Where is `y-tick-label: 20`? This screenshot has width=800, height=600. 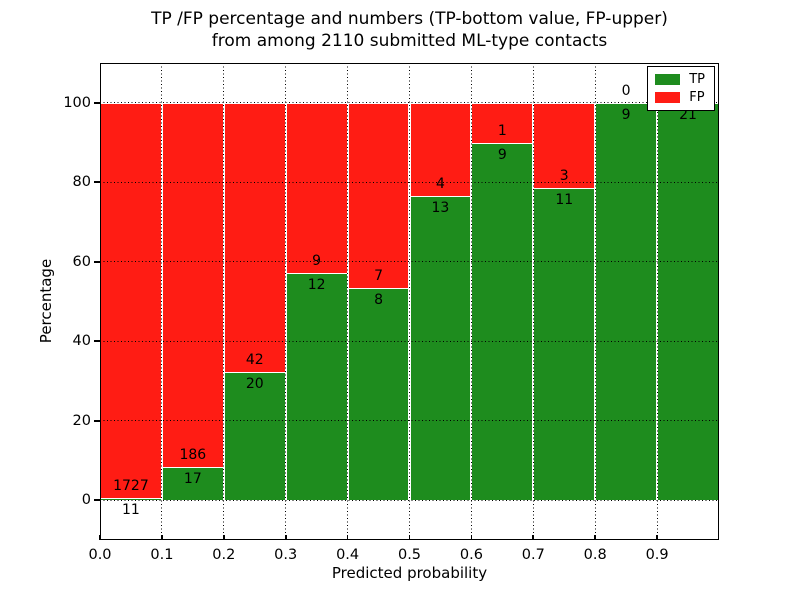
y-tick-label: 20 is located at coordinates (81, 420).